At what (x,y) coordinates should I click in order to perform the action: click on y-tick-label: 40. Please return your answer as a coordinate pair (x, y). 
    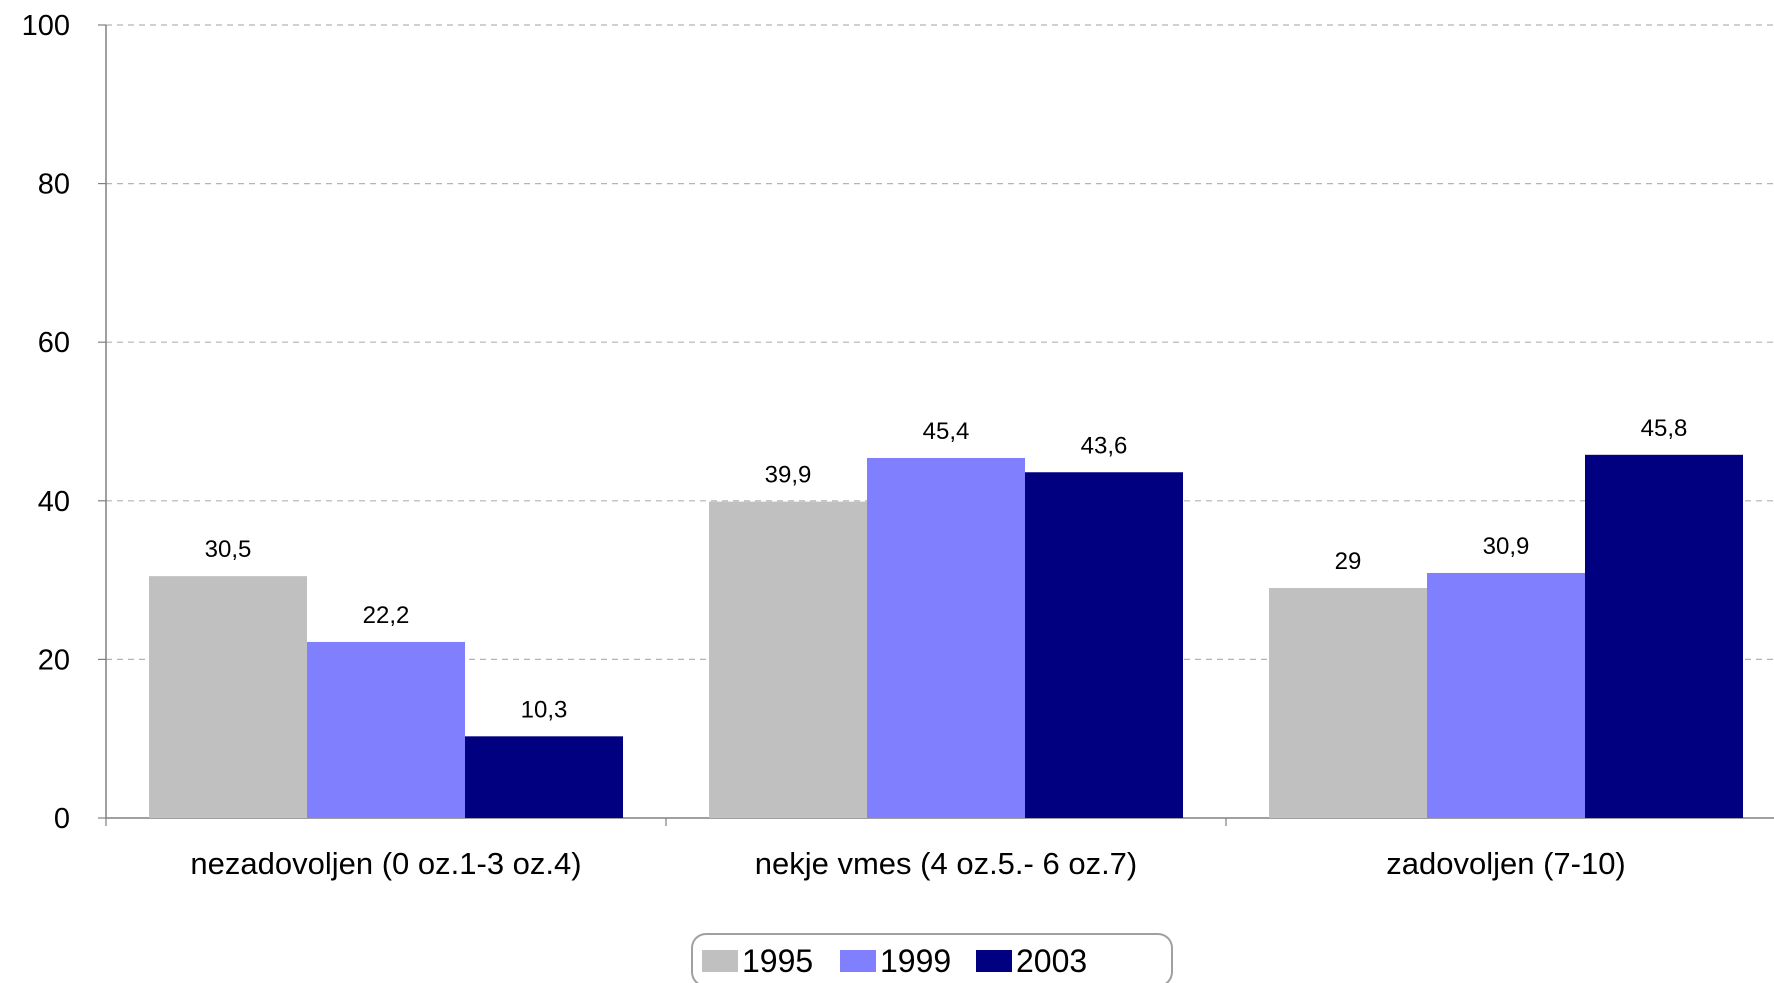
    Looking at the image, I should click on (54, 502).